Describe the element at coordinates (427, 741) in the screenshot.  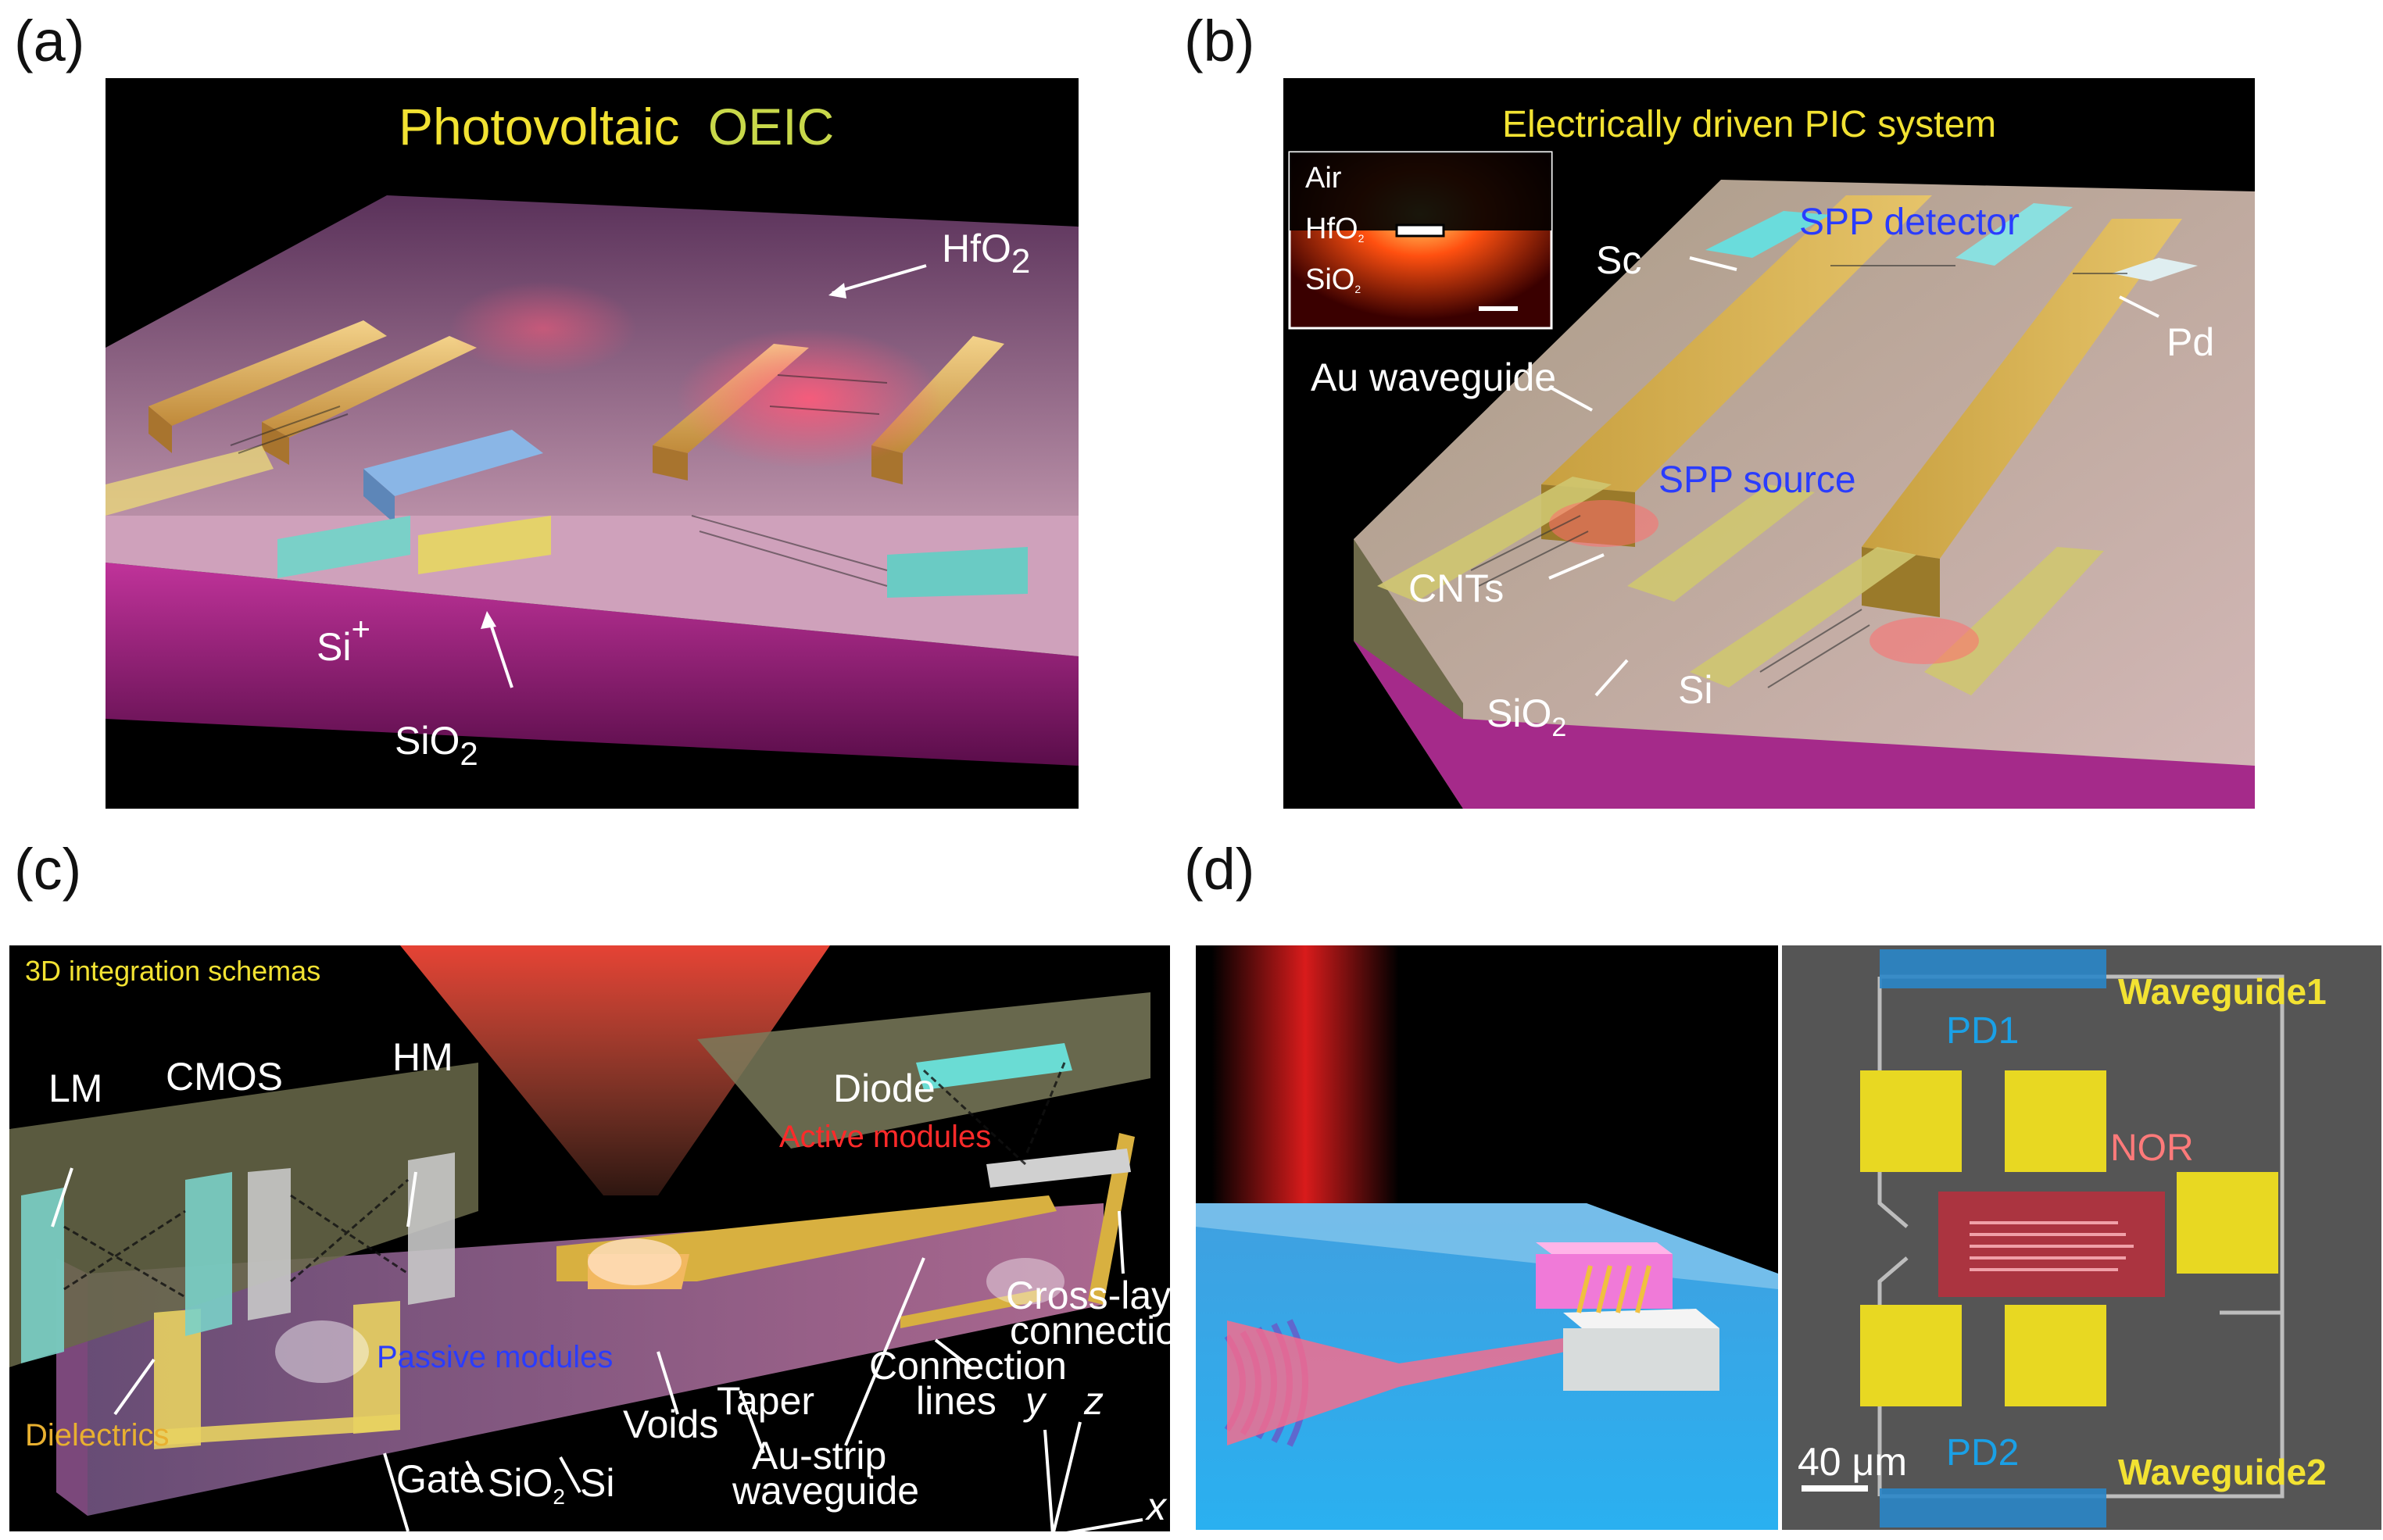
I see `panel-a-label-sio2: SiO` at that location.